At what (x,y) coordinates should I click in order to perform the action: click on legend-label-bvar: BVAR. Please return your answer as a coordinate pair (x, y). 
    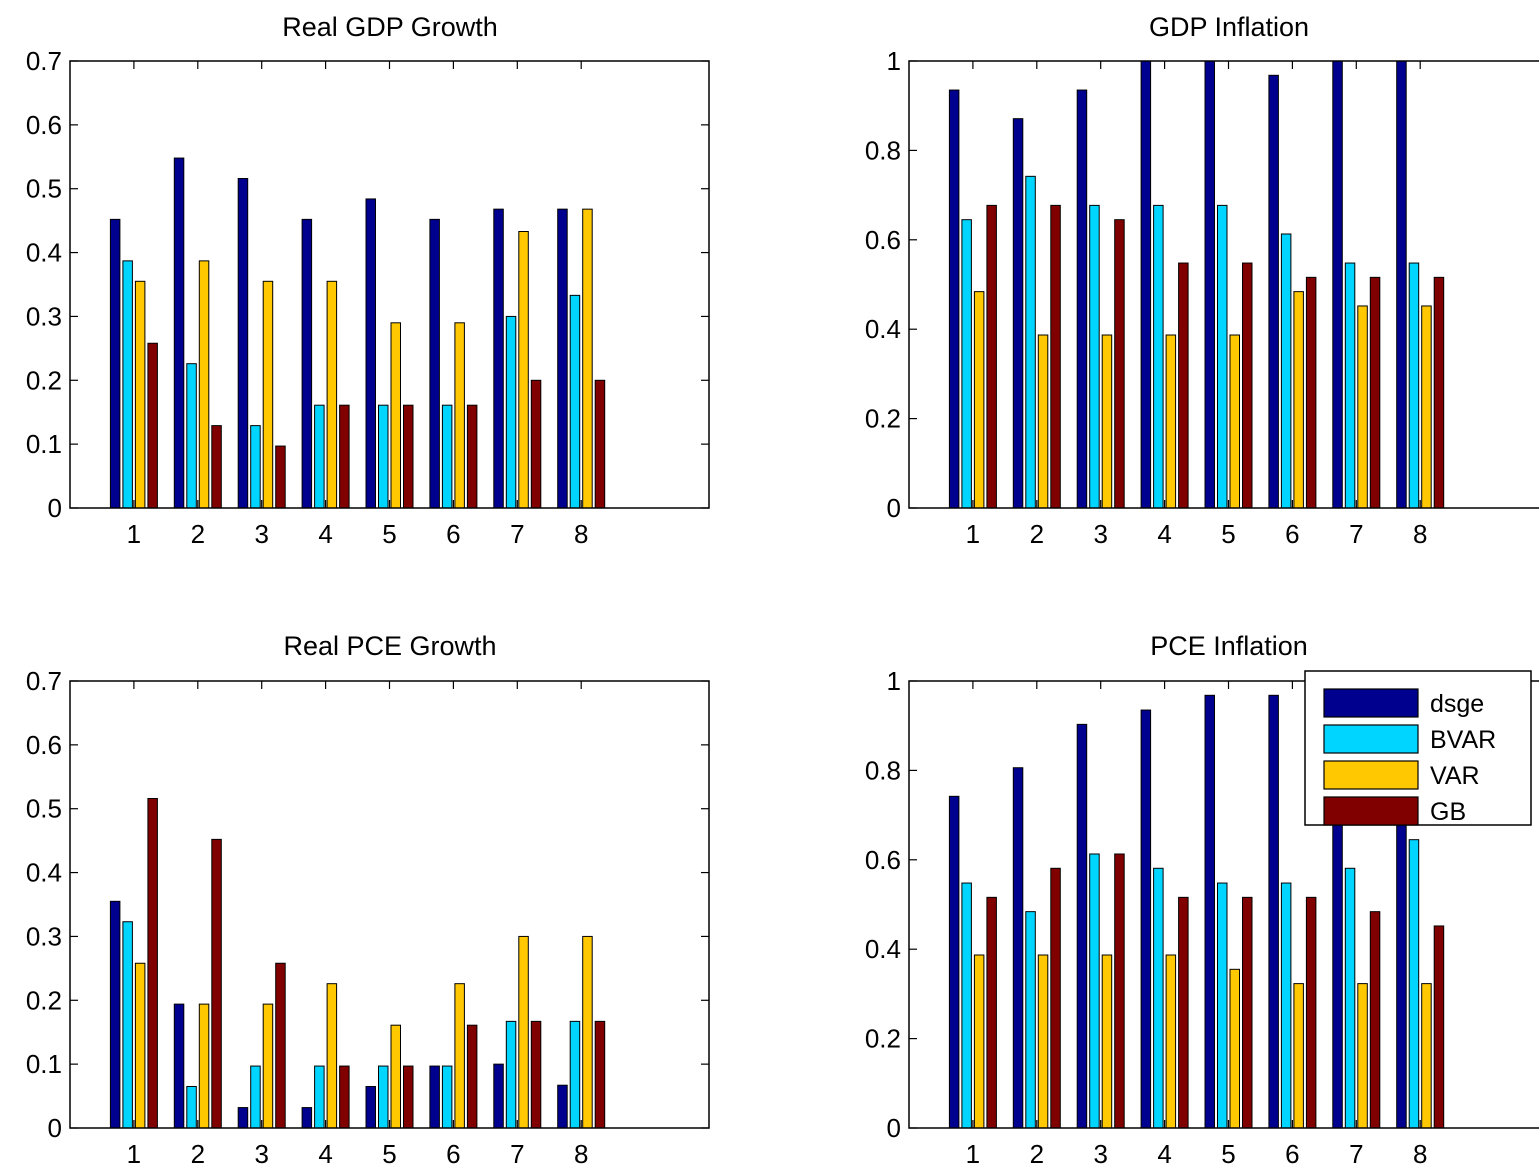
    Looking at the image, I should click on (1463, 740).